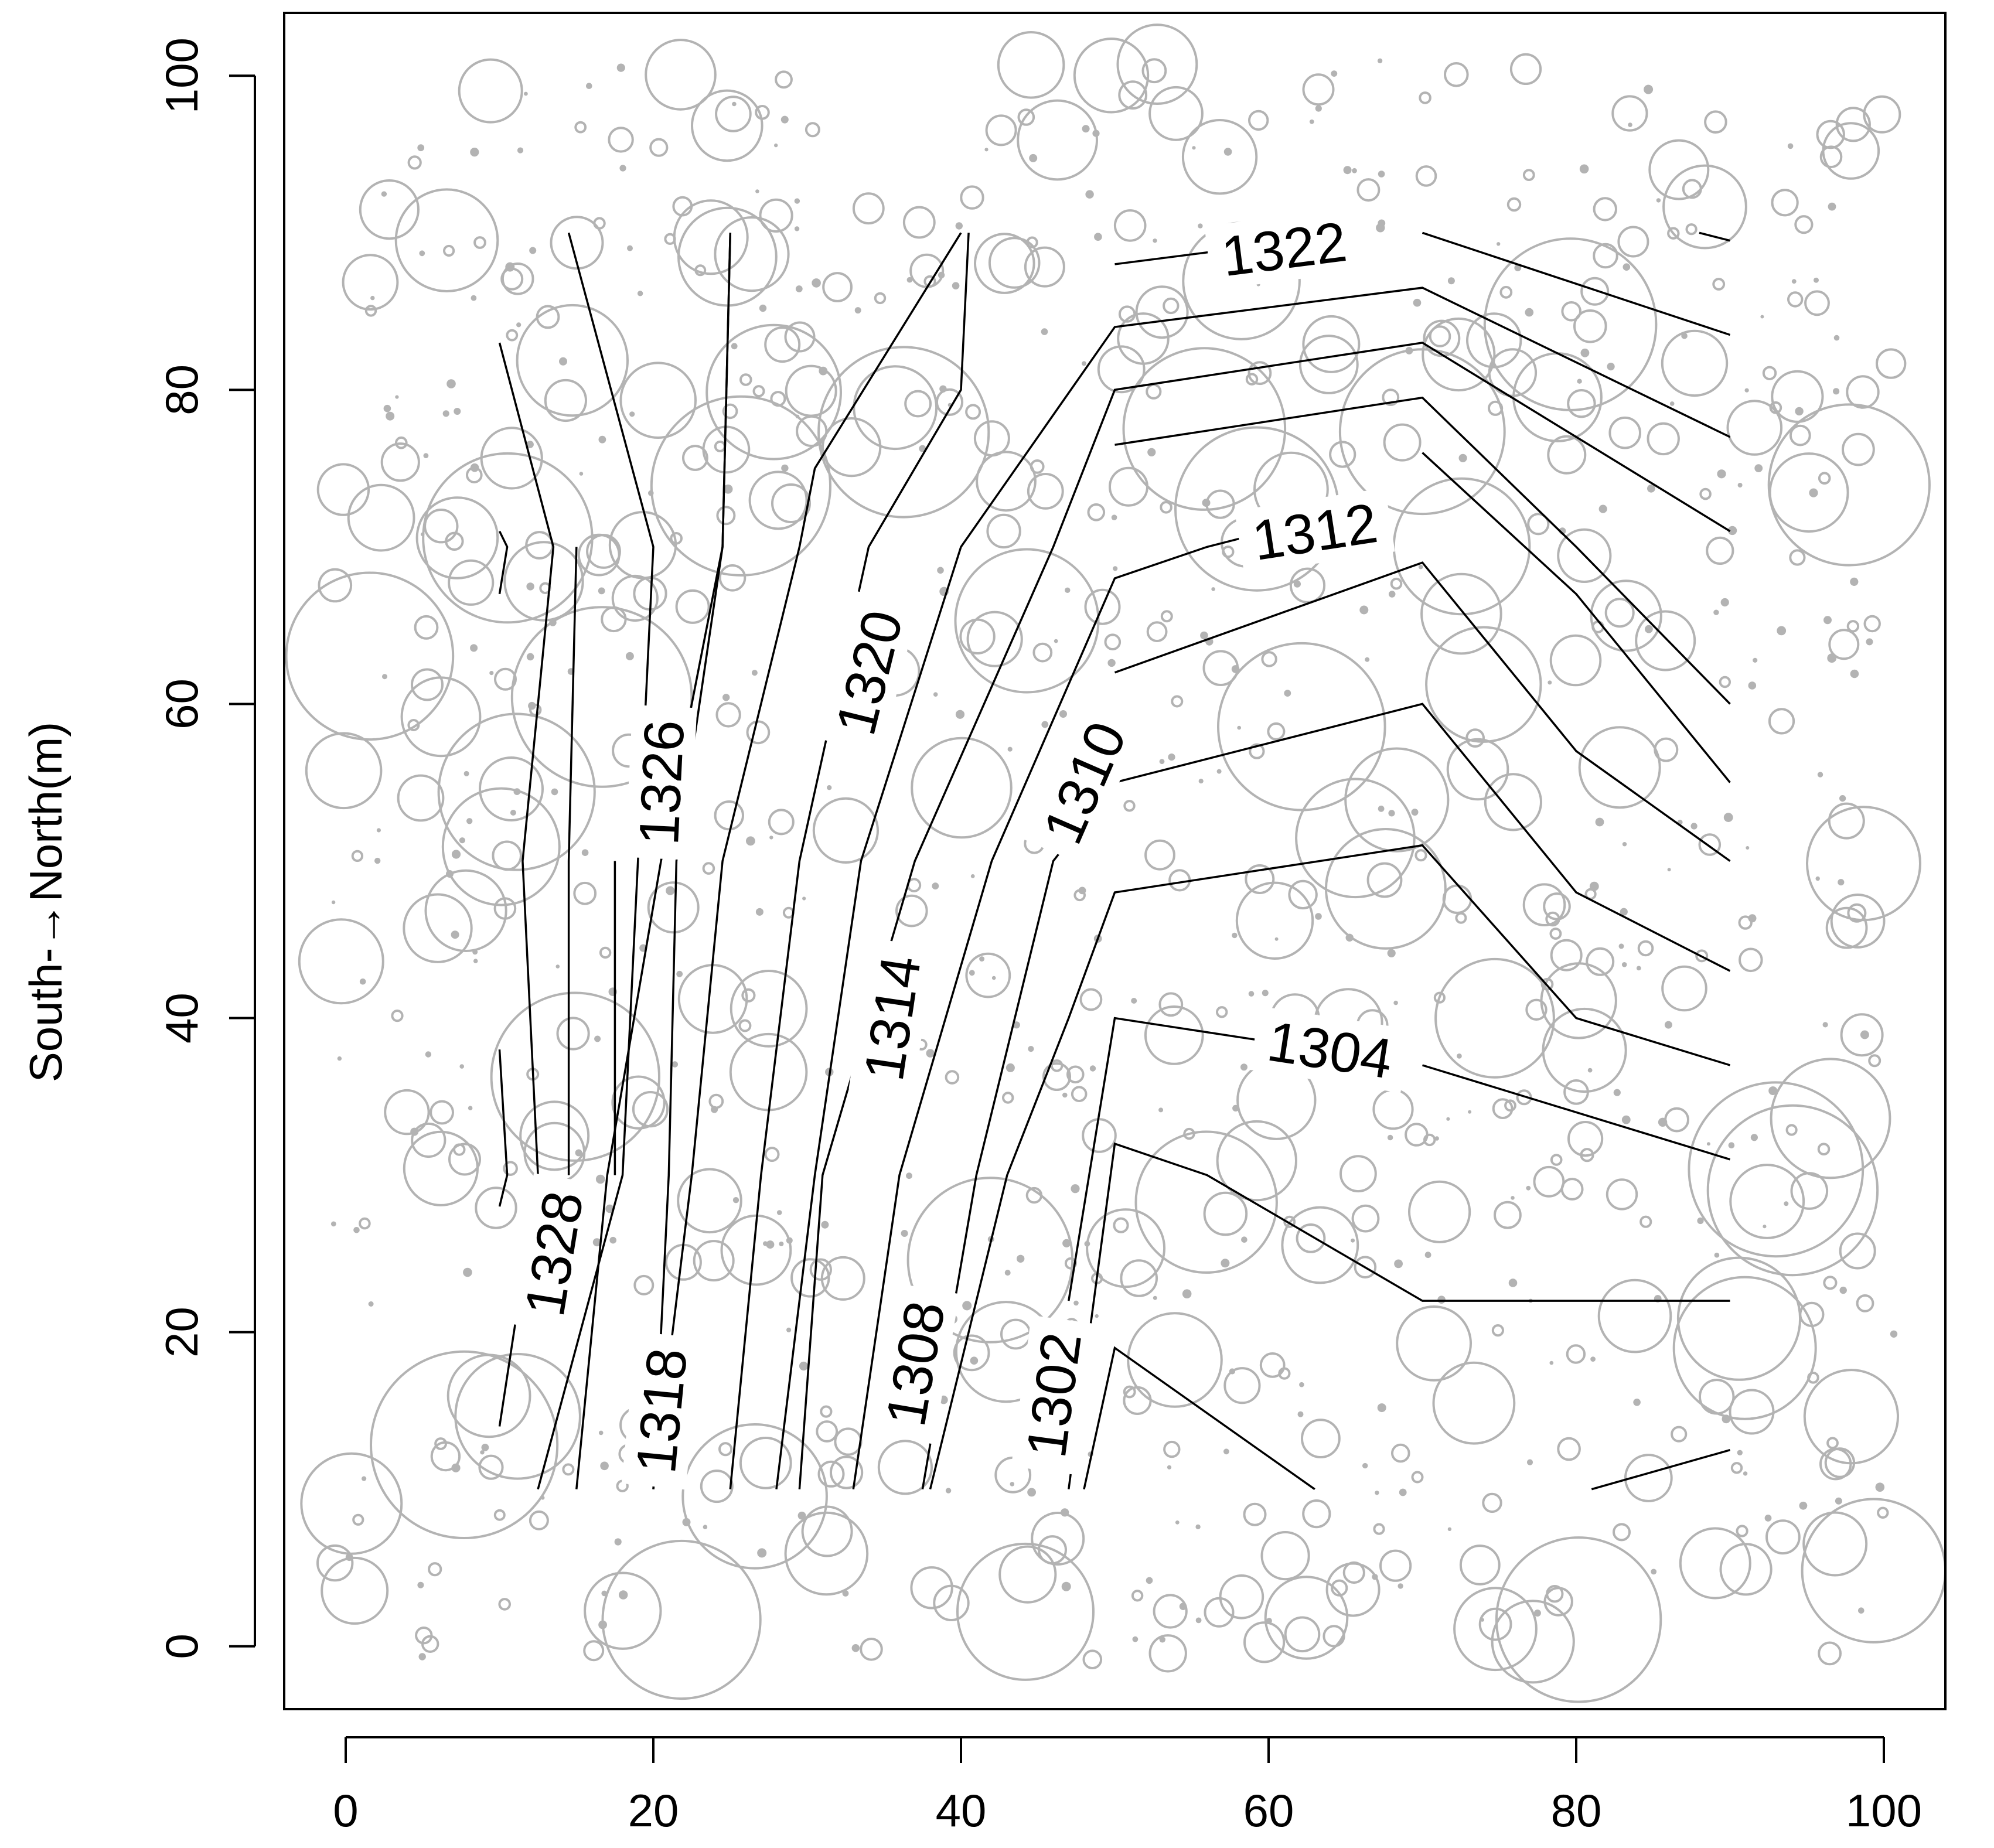 The image size is (1994, 1848). I want to click on y-tick-label: 0, so click(181, 1646).